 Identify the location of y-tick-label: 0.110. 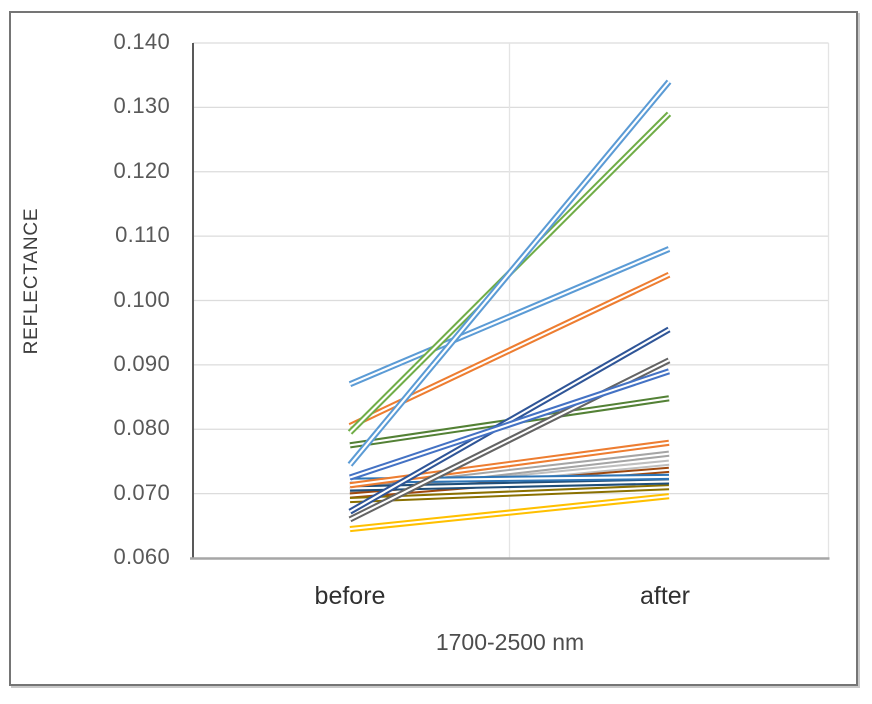
(142, 235).